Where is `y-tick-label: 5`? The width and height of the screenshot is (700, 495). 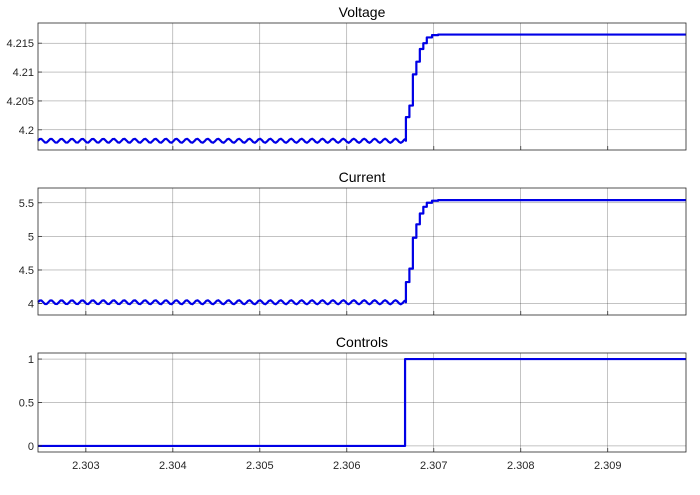 y-tick-label: 5 is located at coordinates (31, 237).